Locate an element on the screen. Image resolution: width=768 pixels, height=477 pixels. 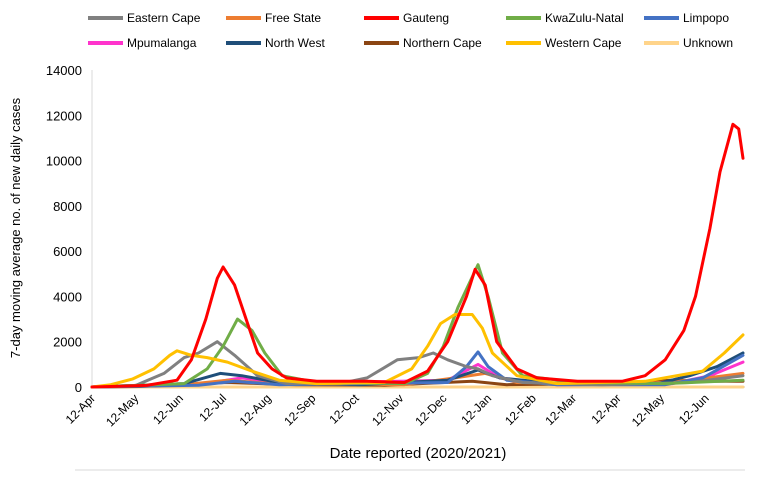
legend-item-kwazulu-natal: KwaZulu-Natal is located at coordinates (565, 18).